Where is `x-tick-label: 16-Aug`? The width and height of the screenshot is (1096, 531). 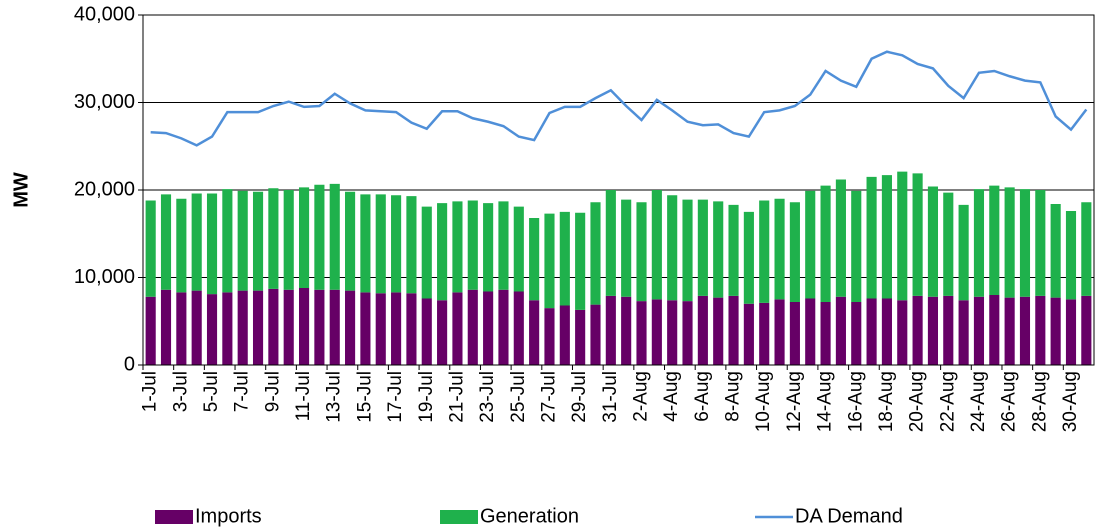
x-tick-label: 16-Aug is located at coordinates (855, 401).